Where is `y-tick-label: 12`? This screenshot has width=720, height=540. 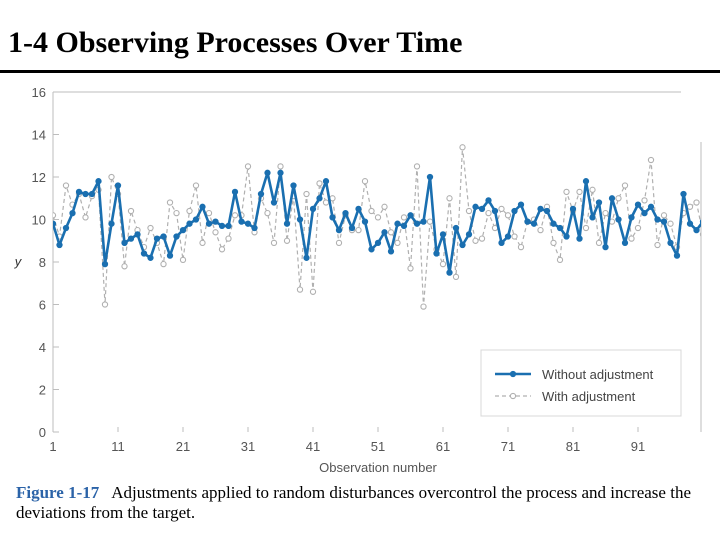 y-tick-label: 12 is located at coordinates (39, 177).